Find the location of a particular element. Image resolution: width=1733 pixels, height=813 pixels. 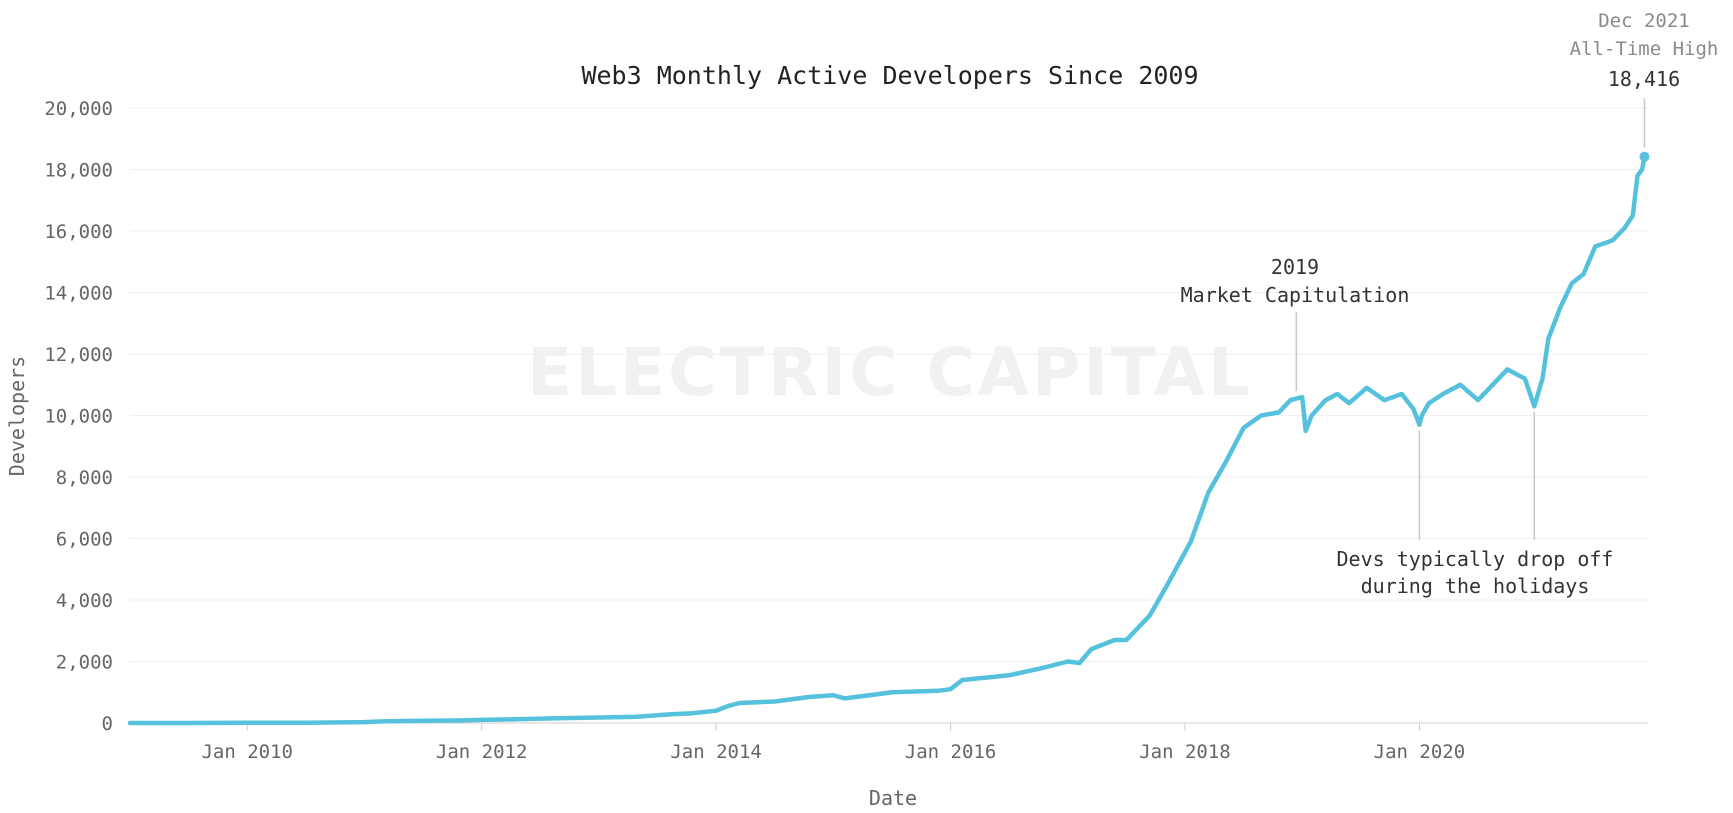

y-tick-label: 0 is located at coordinates (107, 724).